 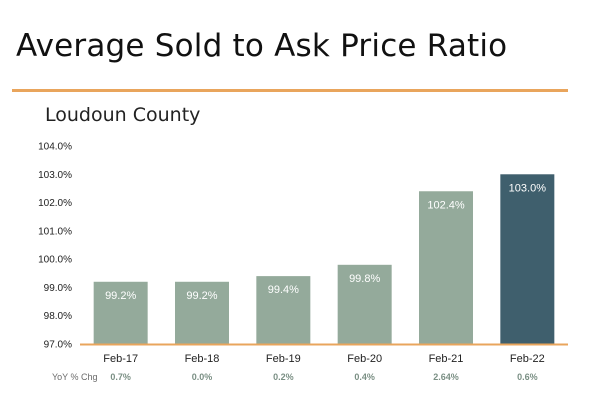 What do you see at coordinates (58, 288) in the screenshot?
I see `y-tick-label: 99.0%` at bounding box center [58, 288].